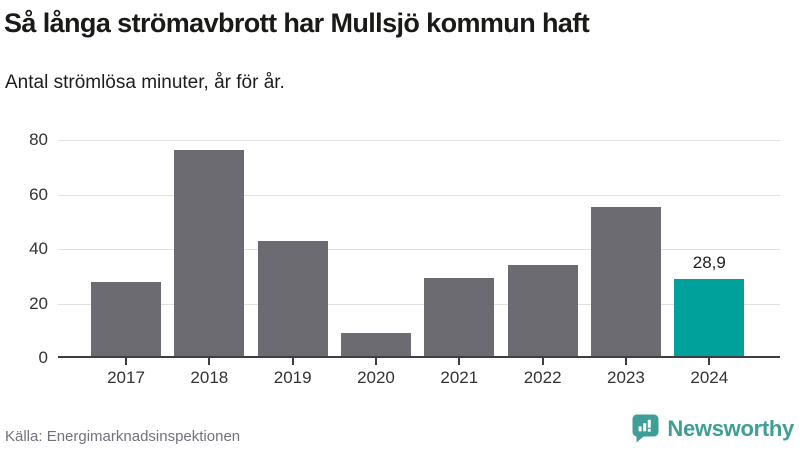 The width and height of the screenshot is (800, 450). What do you see at coordinates (542, 311) in the screenshot?
I see `bar-2022` at bounding box center [542, 311].